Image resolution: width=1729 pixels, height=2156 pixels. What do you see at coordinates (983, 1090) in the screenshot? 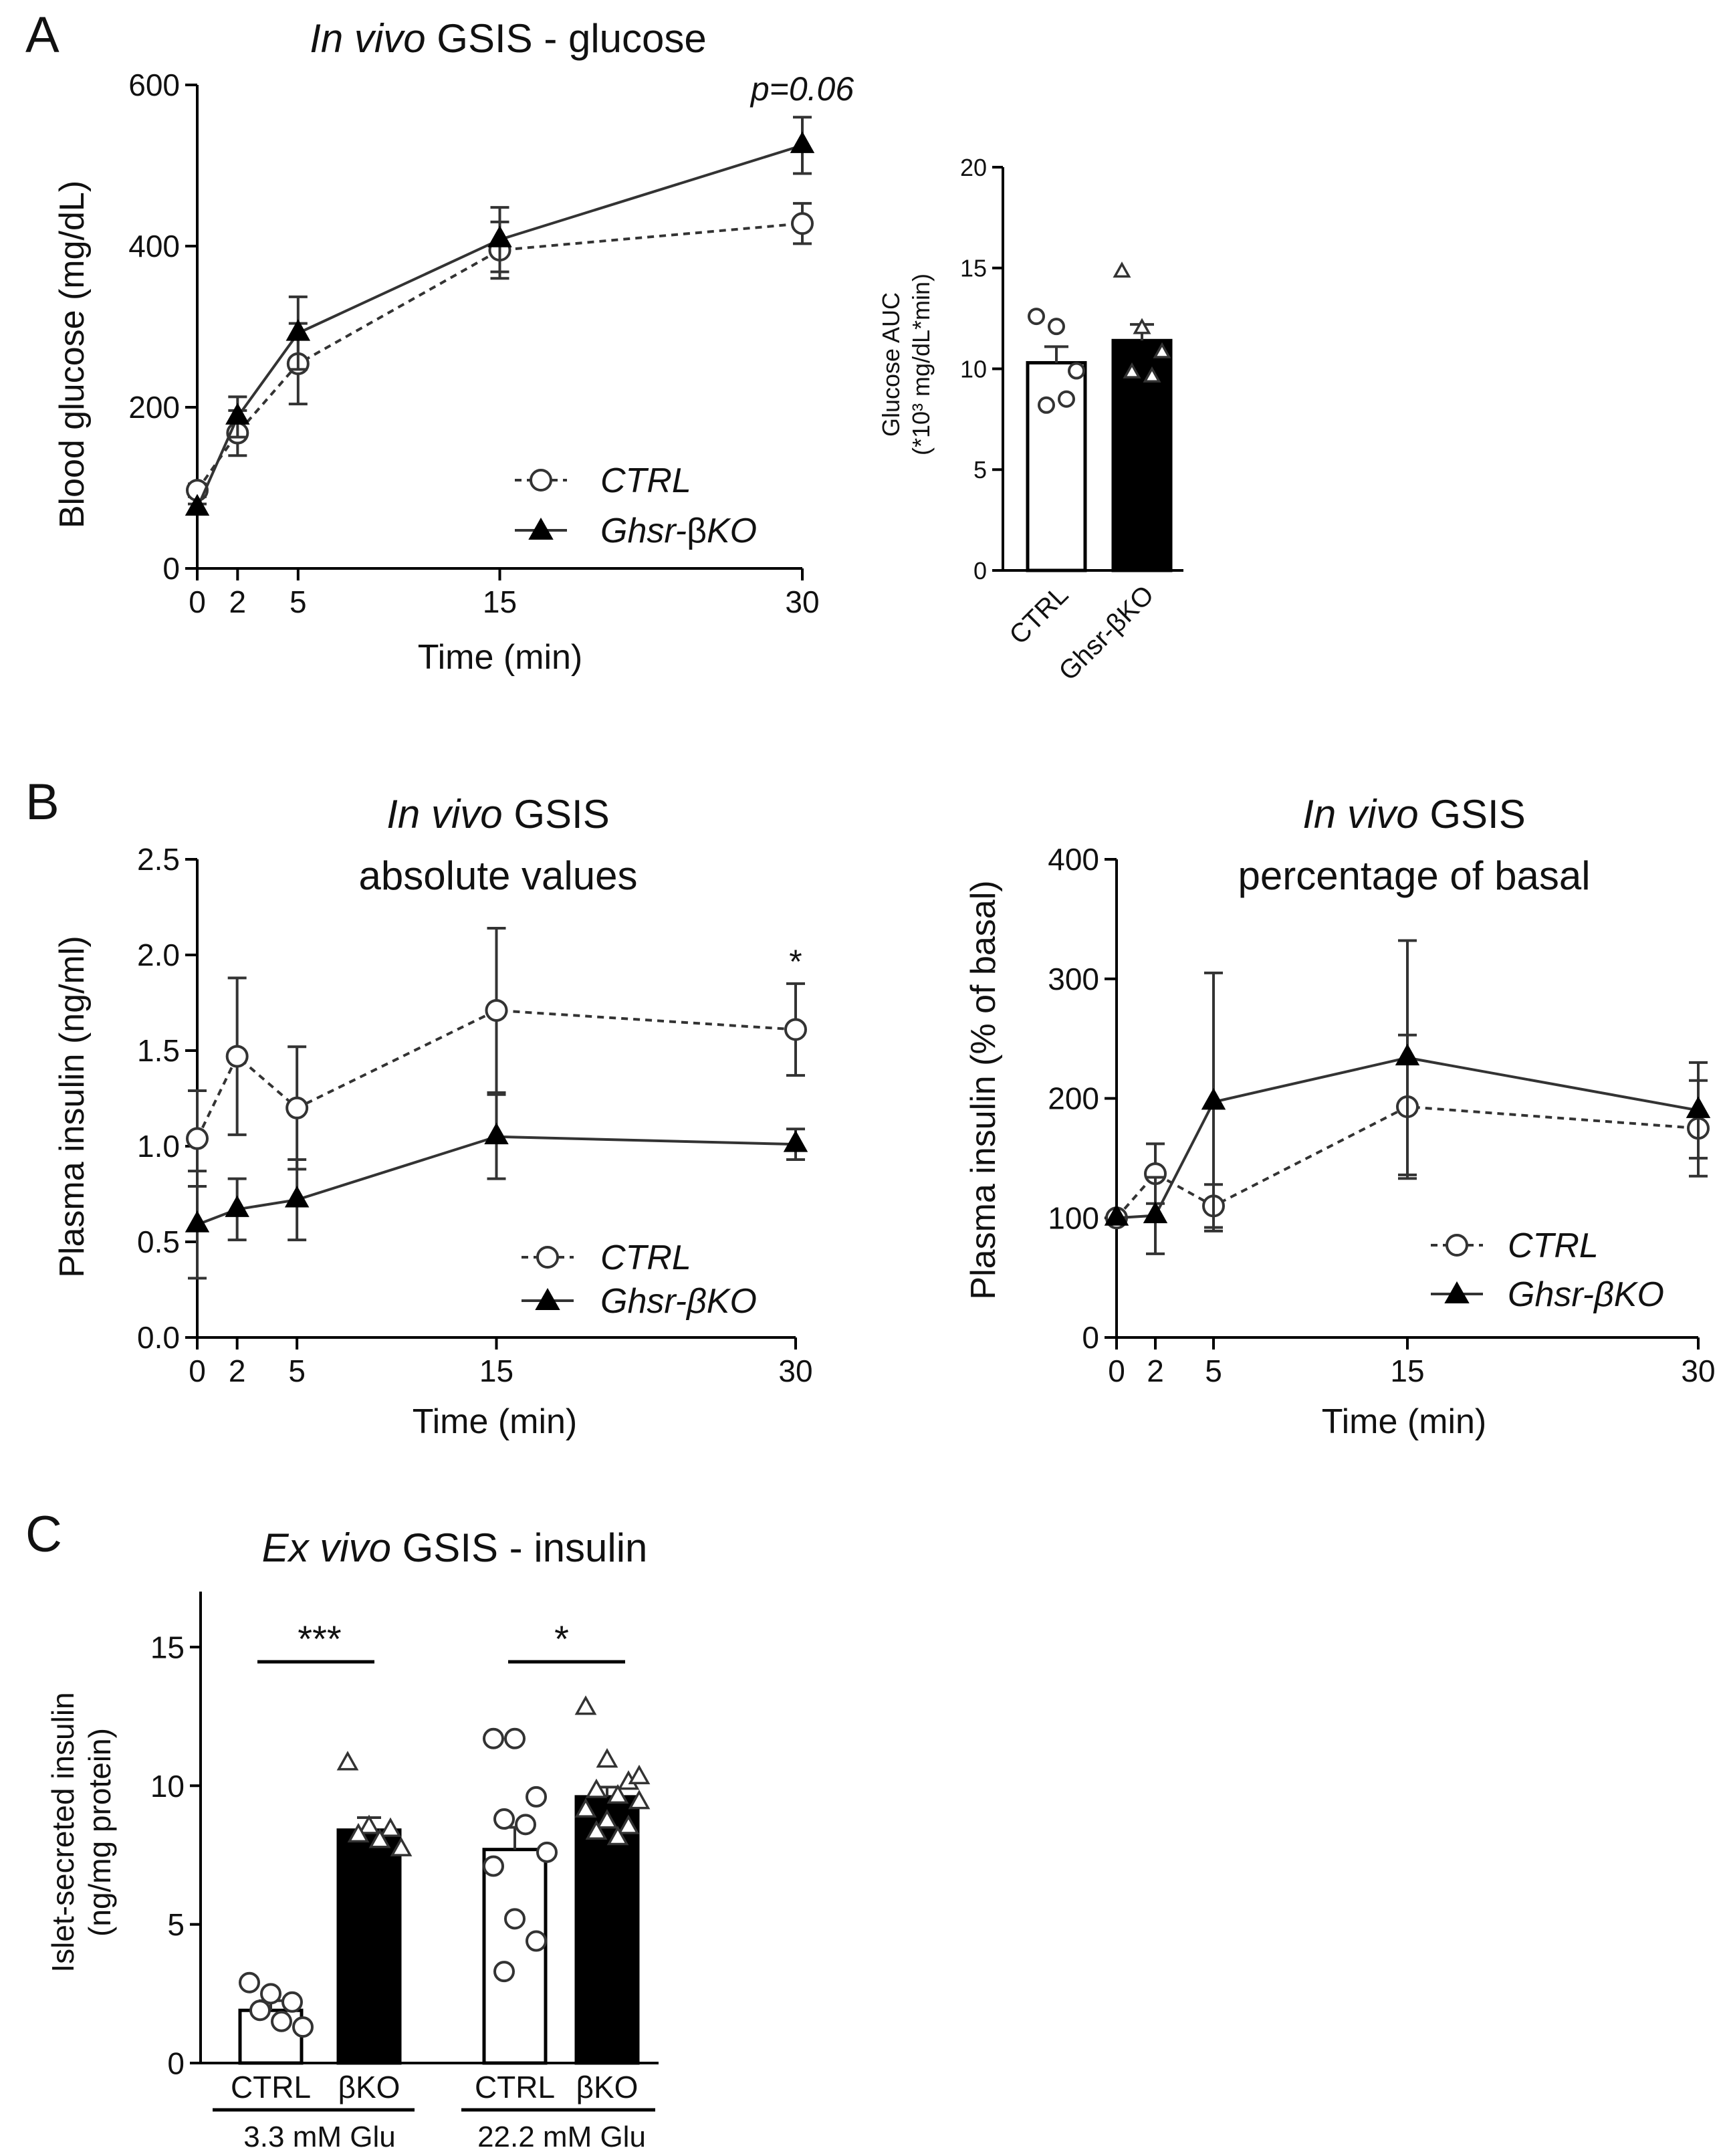
I see `chart-b-pct-ylabel: Plasma insulin (% of basal)` at bounding box center [983, 1090].